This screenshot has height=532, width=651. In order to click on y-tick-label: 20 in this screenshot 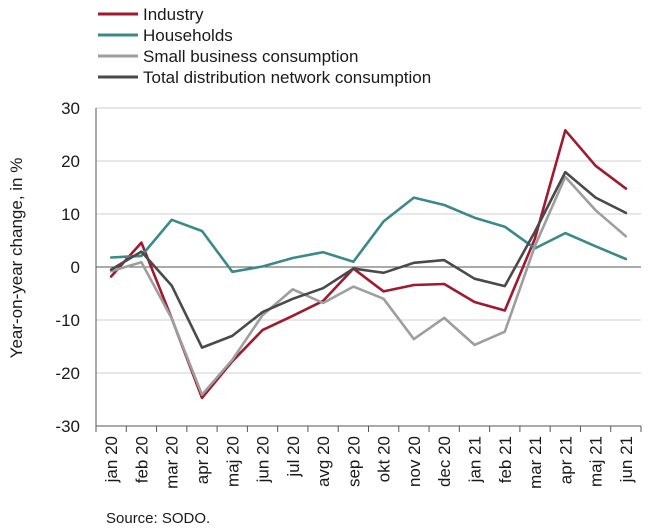, I will do `click(70, 161)`.